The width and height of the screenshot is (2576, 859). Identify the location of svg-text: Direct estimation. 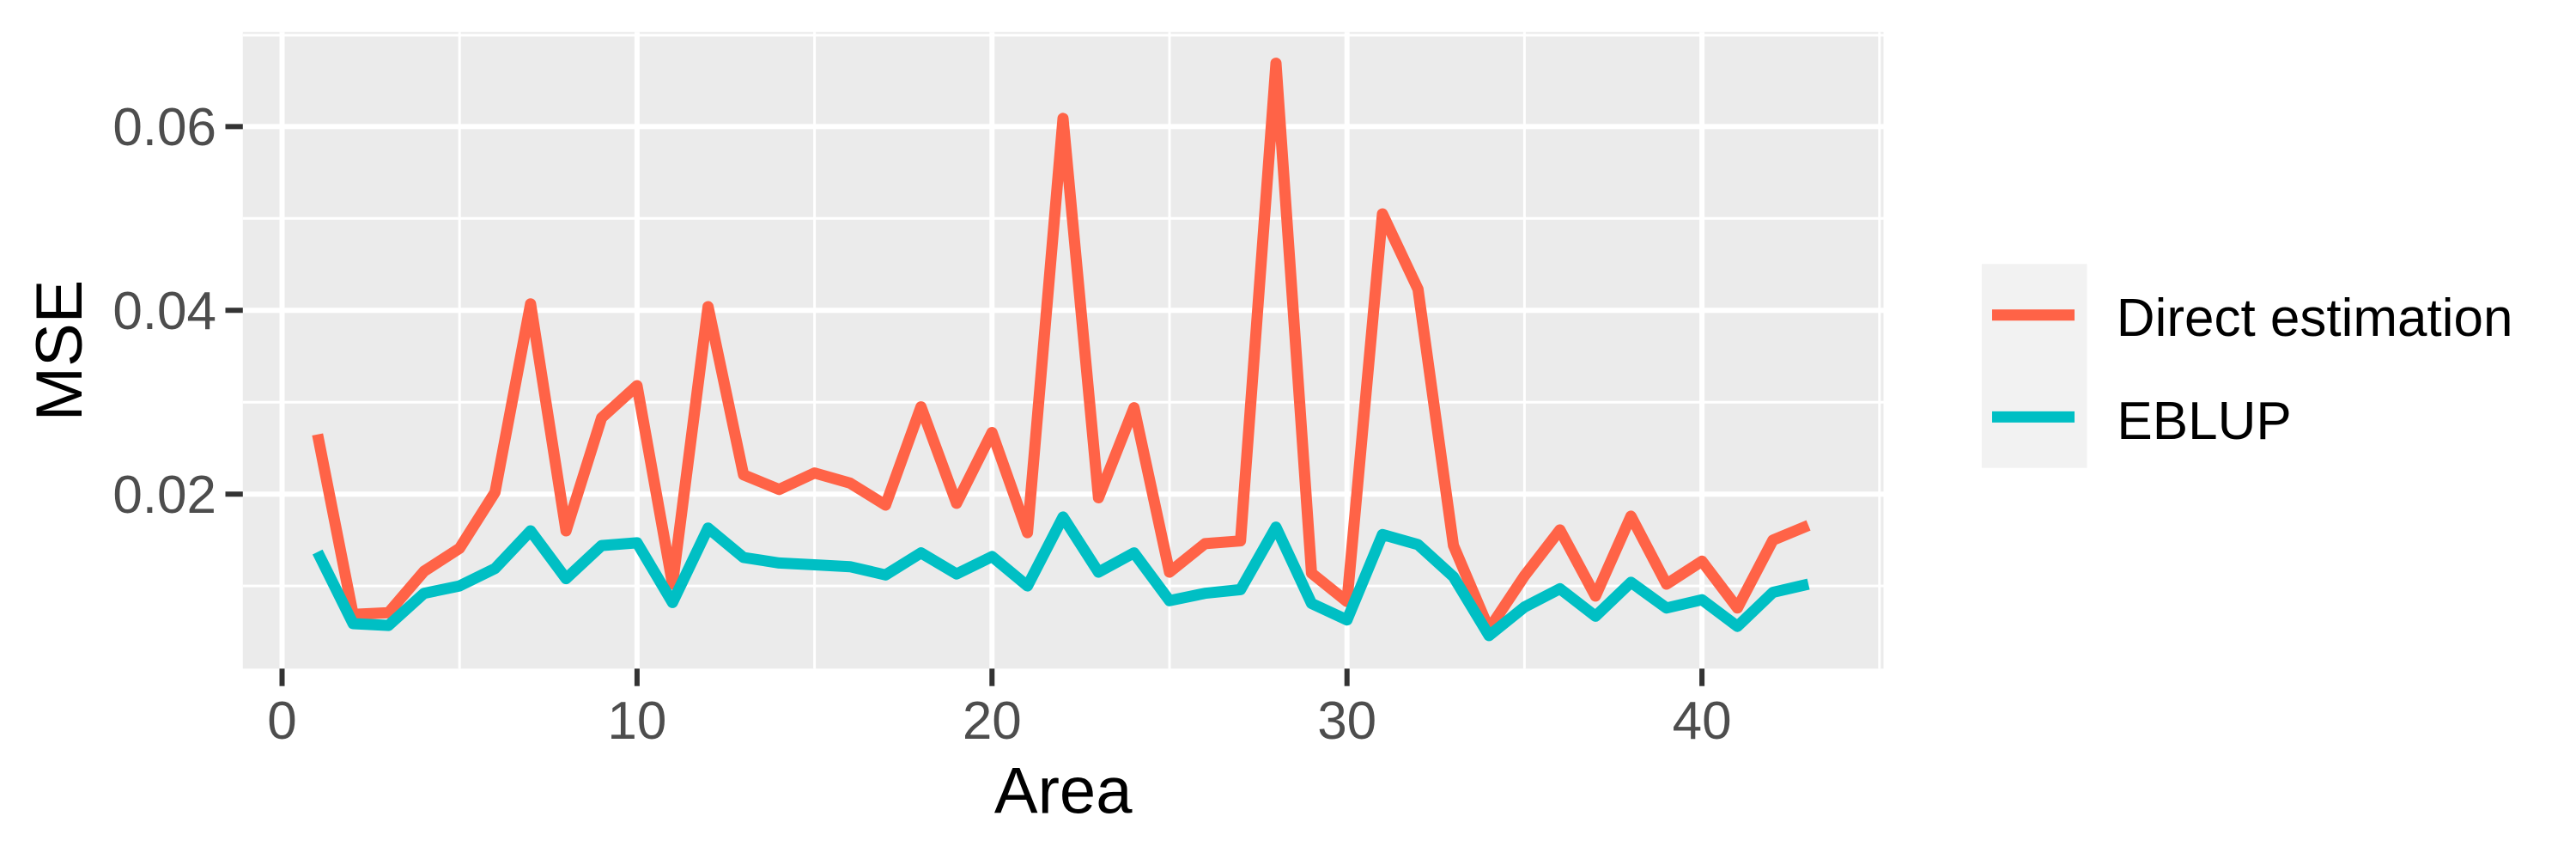
(2315, 318).